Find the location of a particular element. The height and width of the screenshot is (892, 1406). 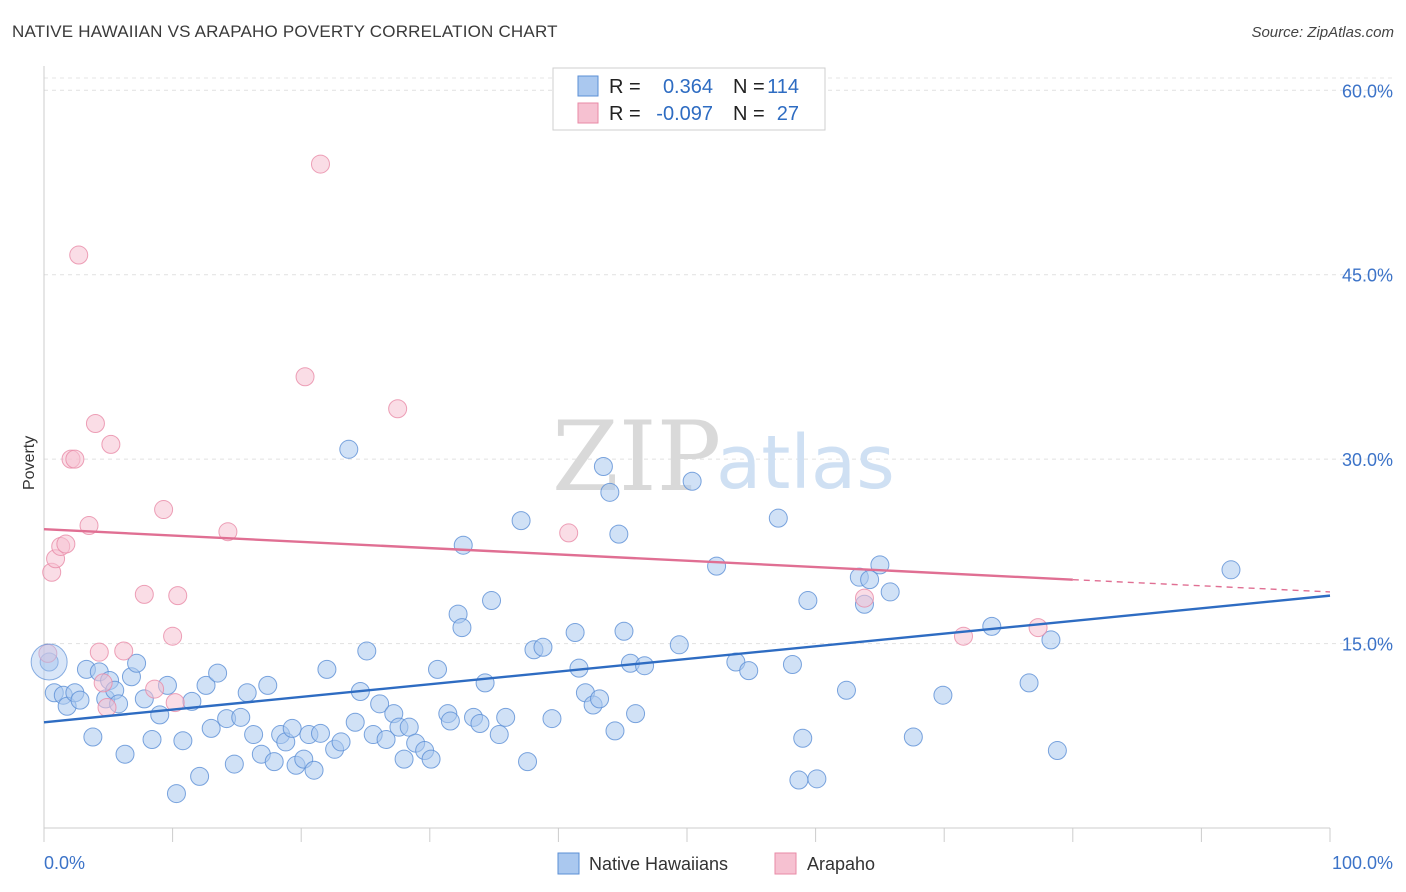

y-tick-label: 15.0% is located at coordinates (1367, 645).